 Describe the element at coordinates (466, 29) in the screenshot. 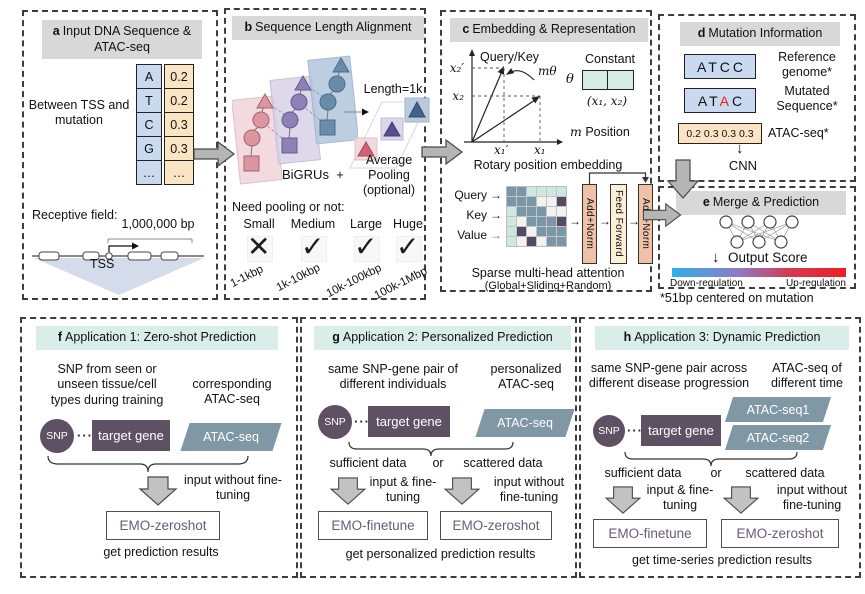

I see `panel-c-letter: c` at that location.